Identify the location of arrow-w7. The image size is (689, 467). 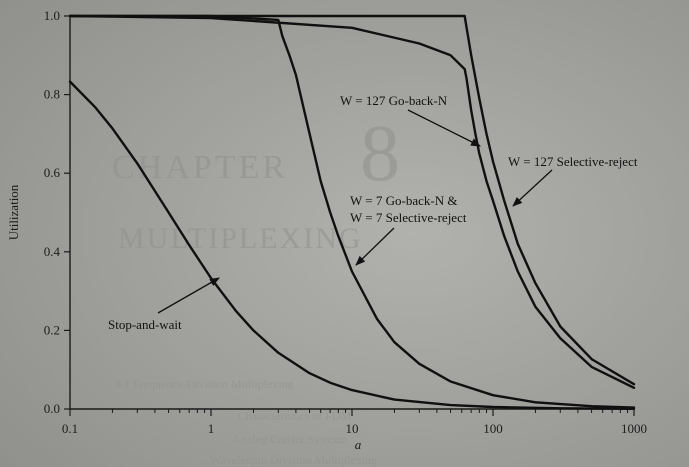
(375, 246).